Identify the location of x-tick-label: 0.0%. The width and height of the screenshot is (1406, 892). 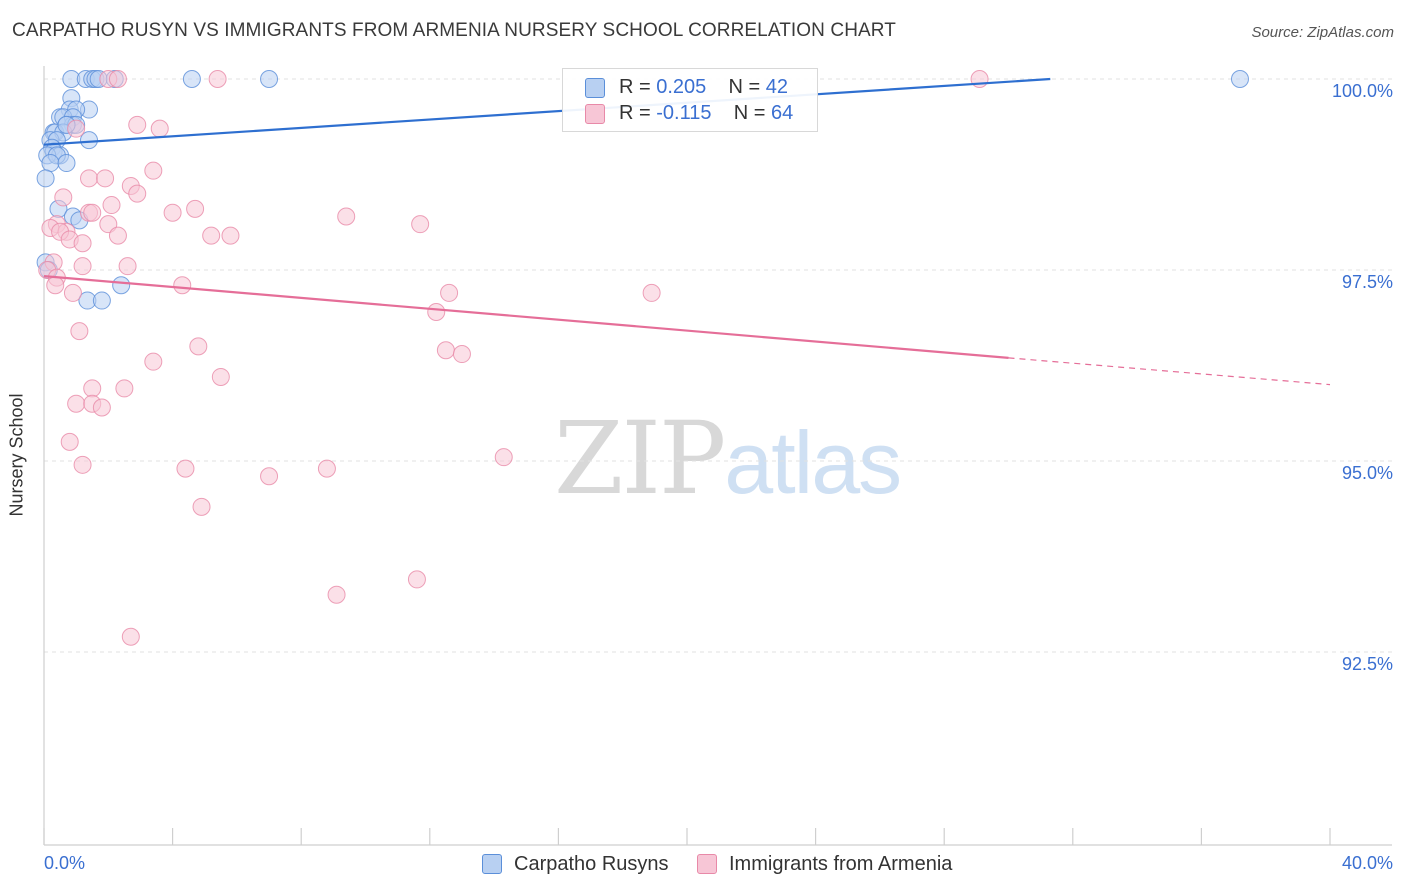
(64, 863).